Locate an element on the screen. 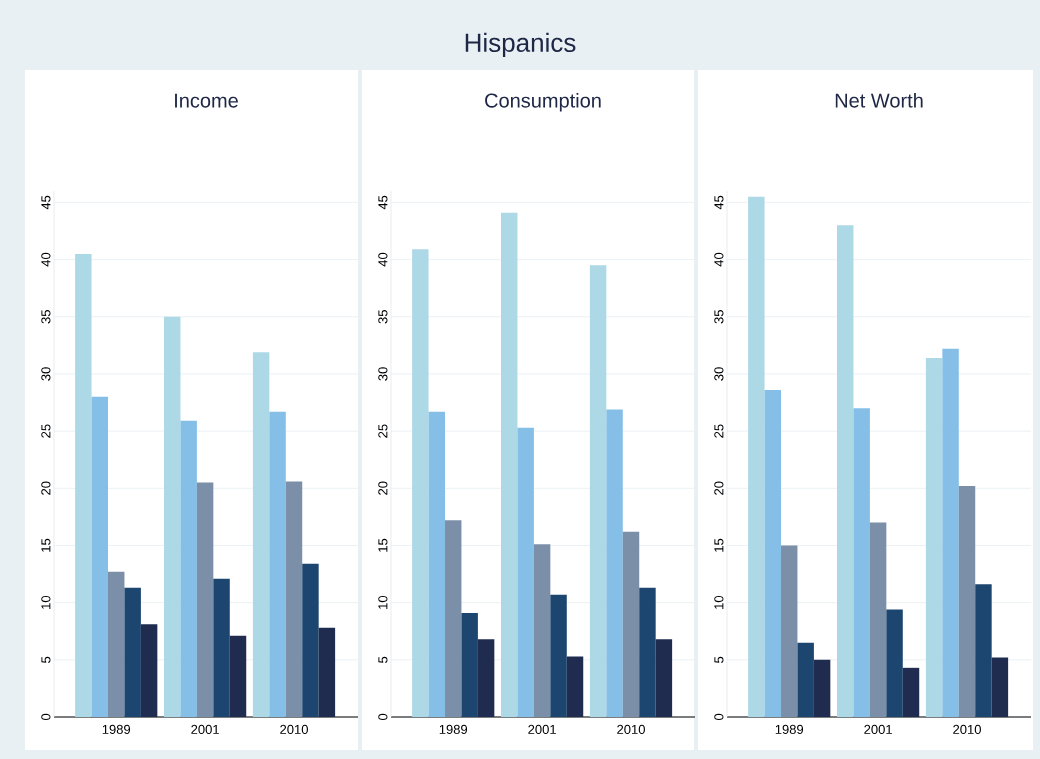 Image resolution: width=1040 pixels, height=759 pixels. chart-title: Net Worth is located at coordinates (879, 100).